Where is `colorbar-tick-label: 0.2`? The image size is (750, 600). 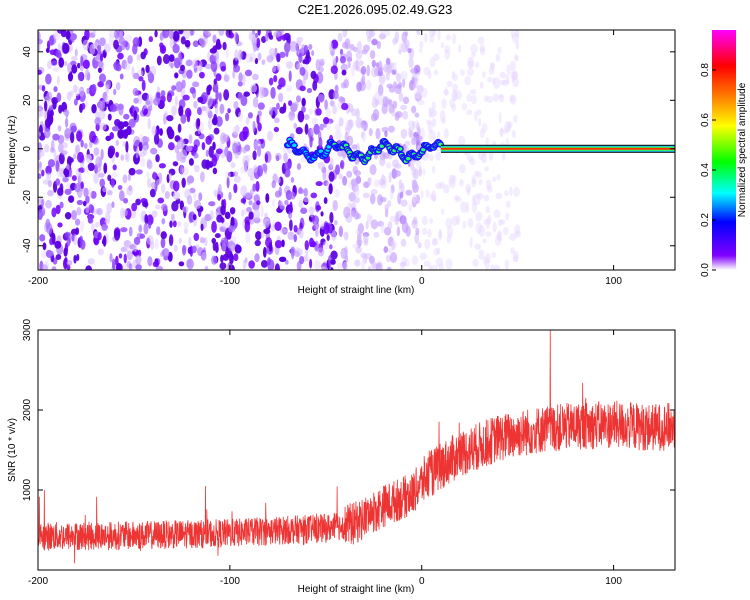
colorbar-tick-label: 0.2 is located at coordinates (705, 220).